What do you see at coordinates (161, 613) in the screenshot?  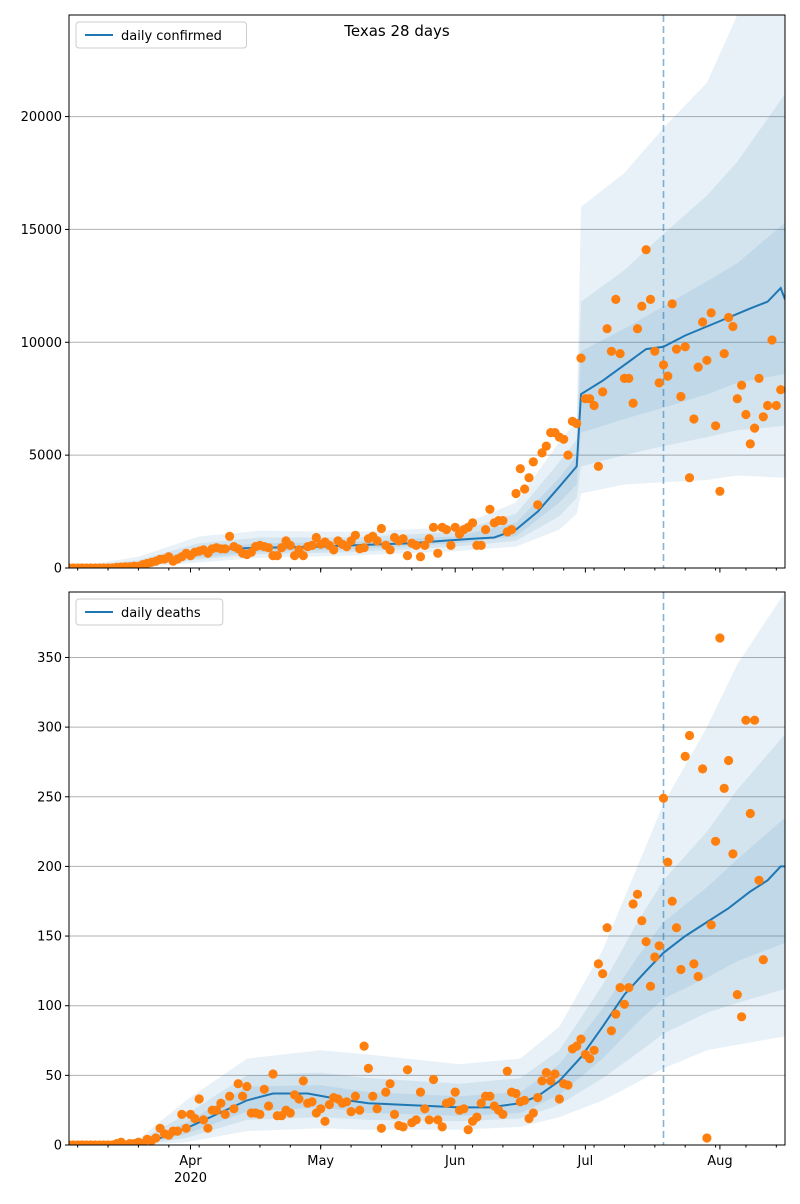 I see `legend-label: daily deaths` at bounding box center [161, 613].